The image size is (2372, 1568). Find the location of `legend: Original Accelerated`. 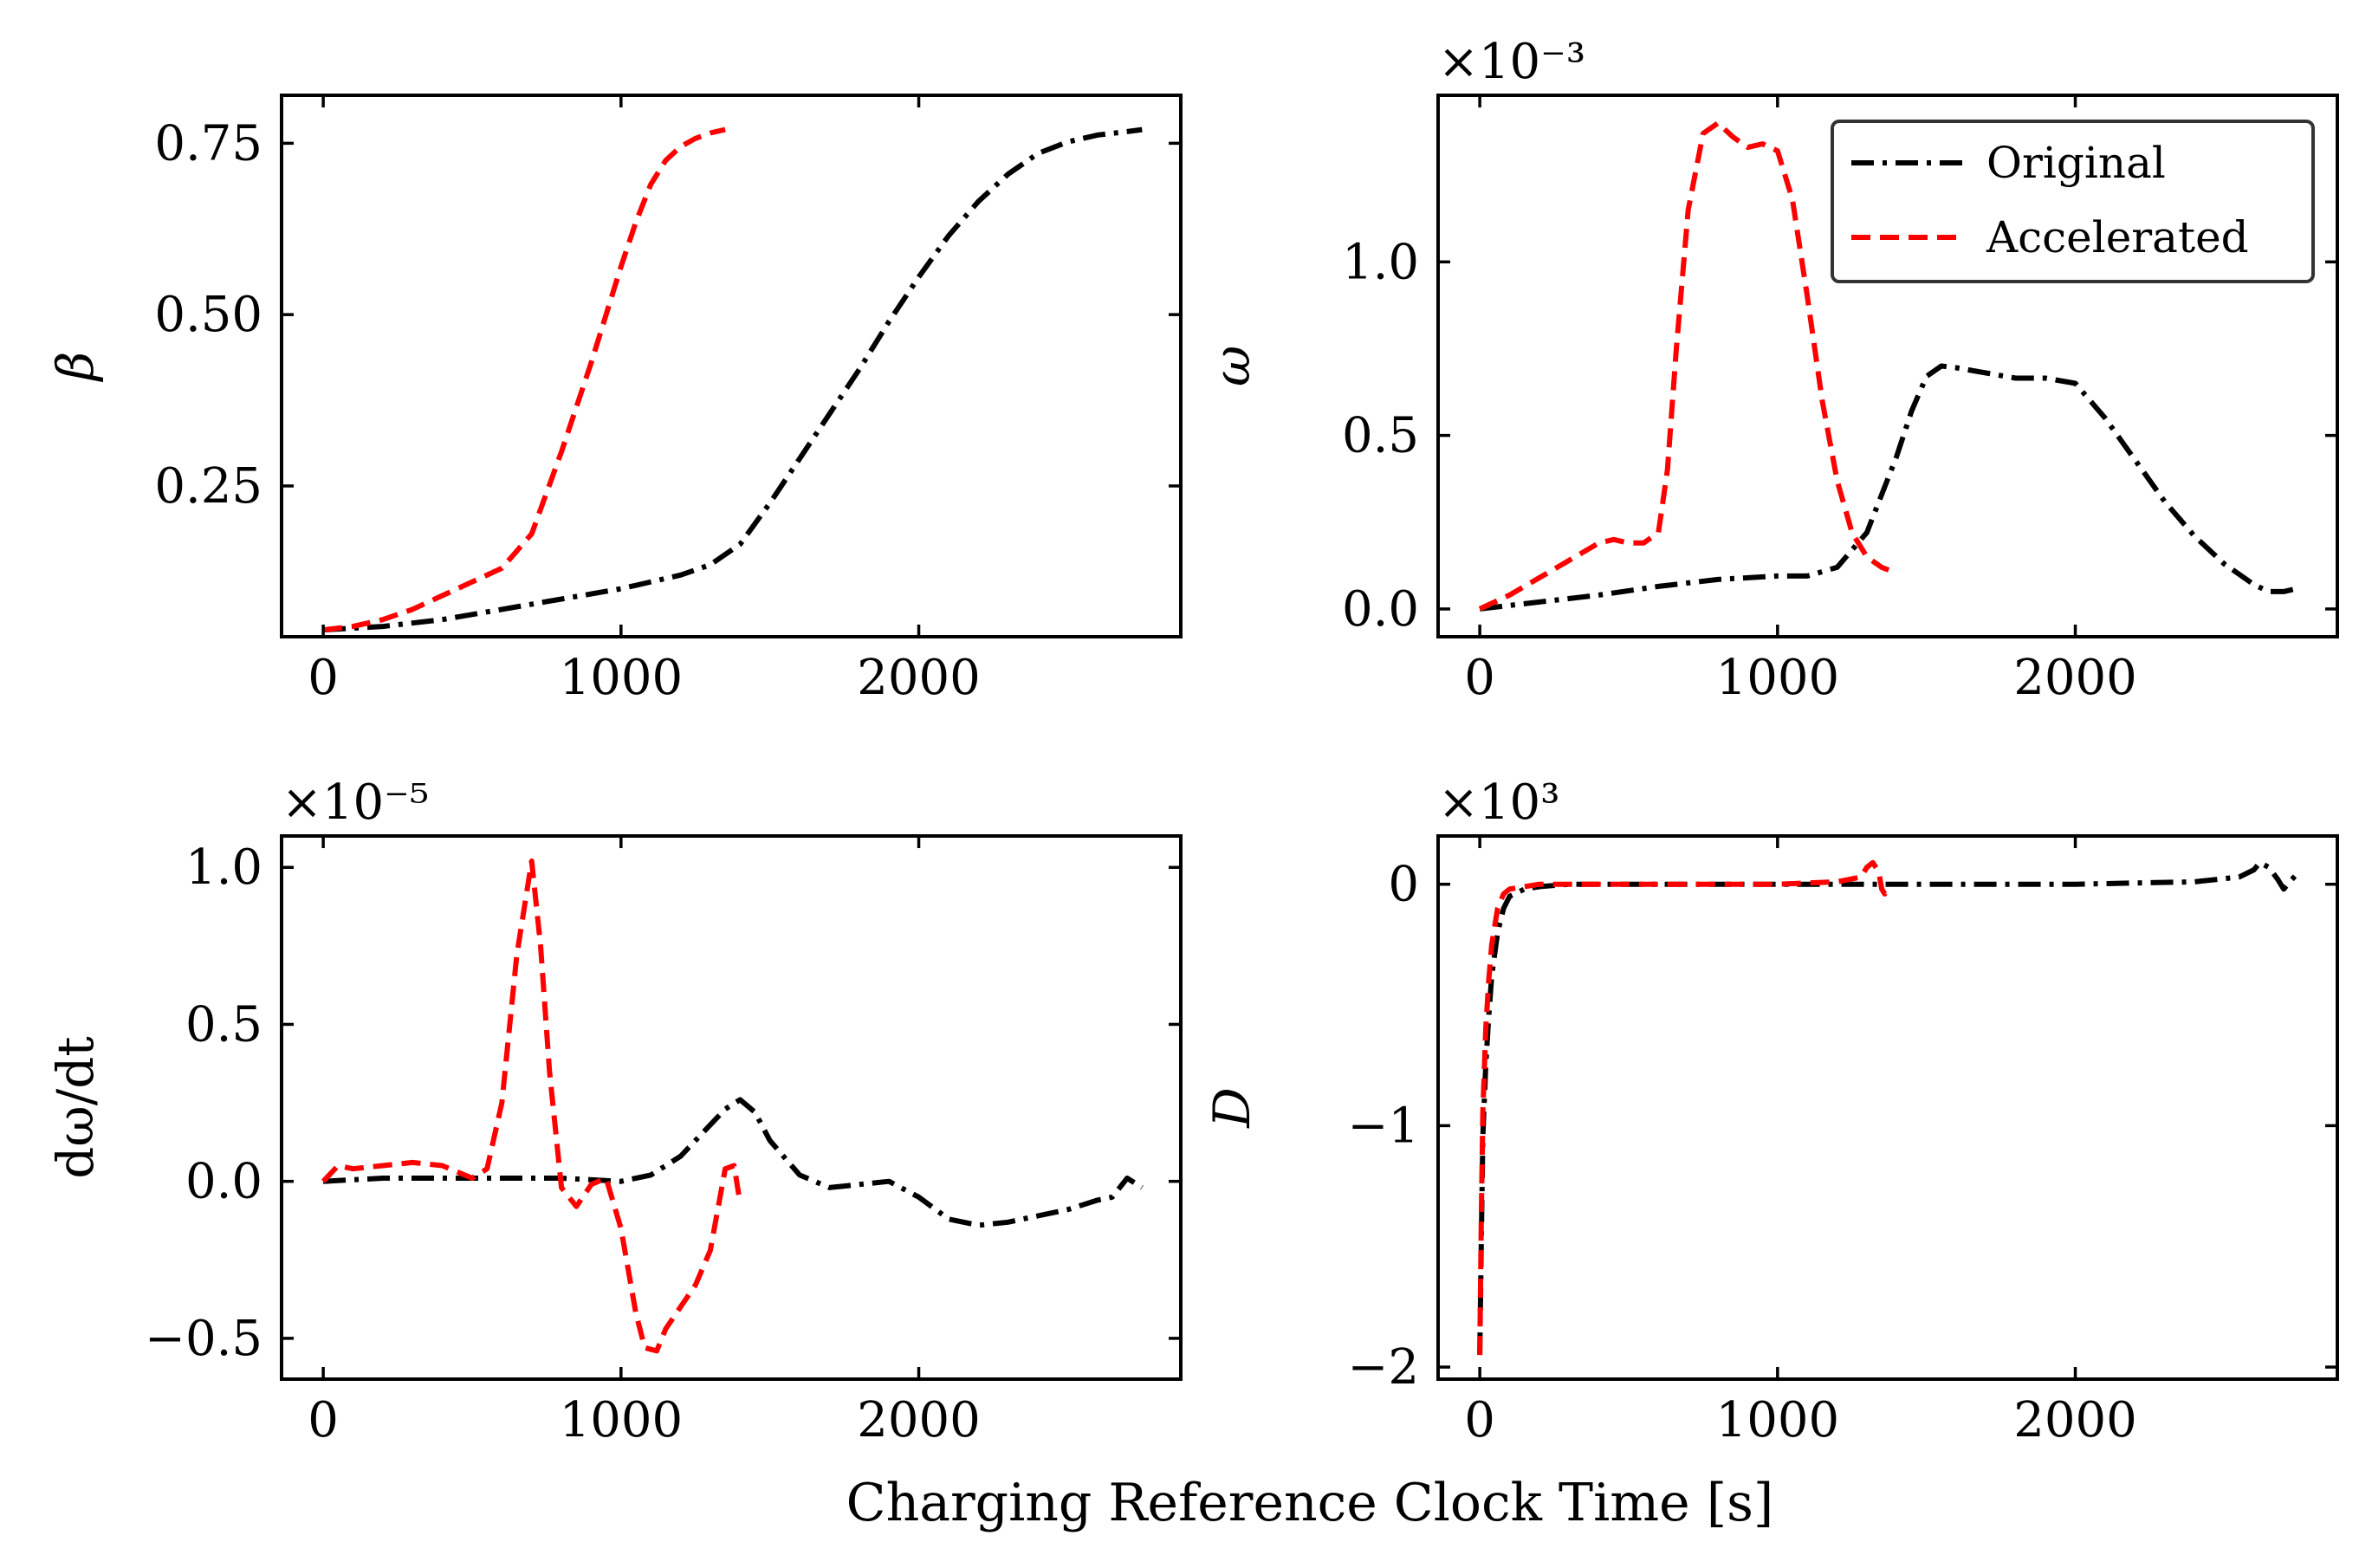

legend: Original Accelerated is located at coordinates (2073, 201).